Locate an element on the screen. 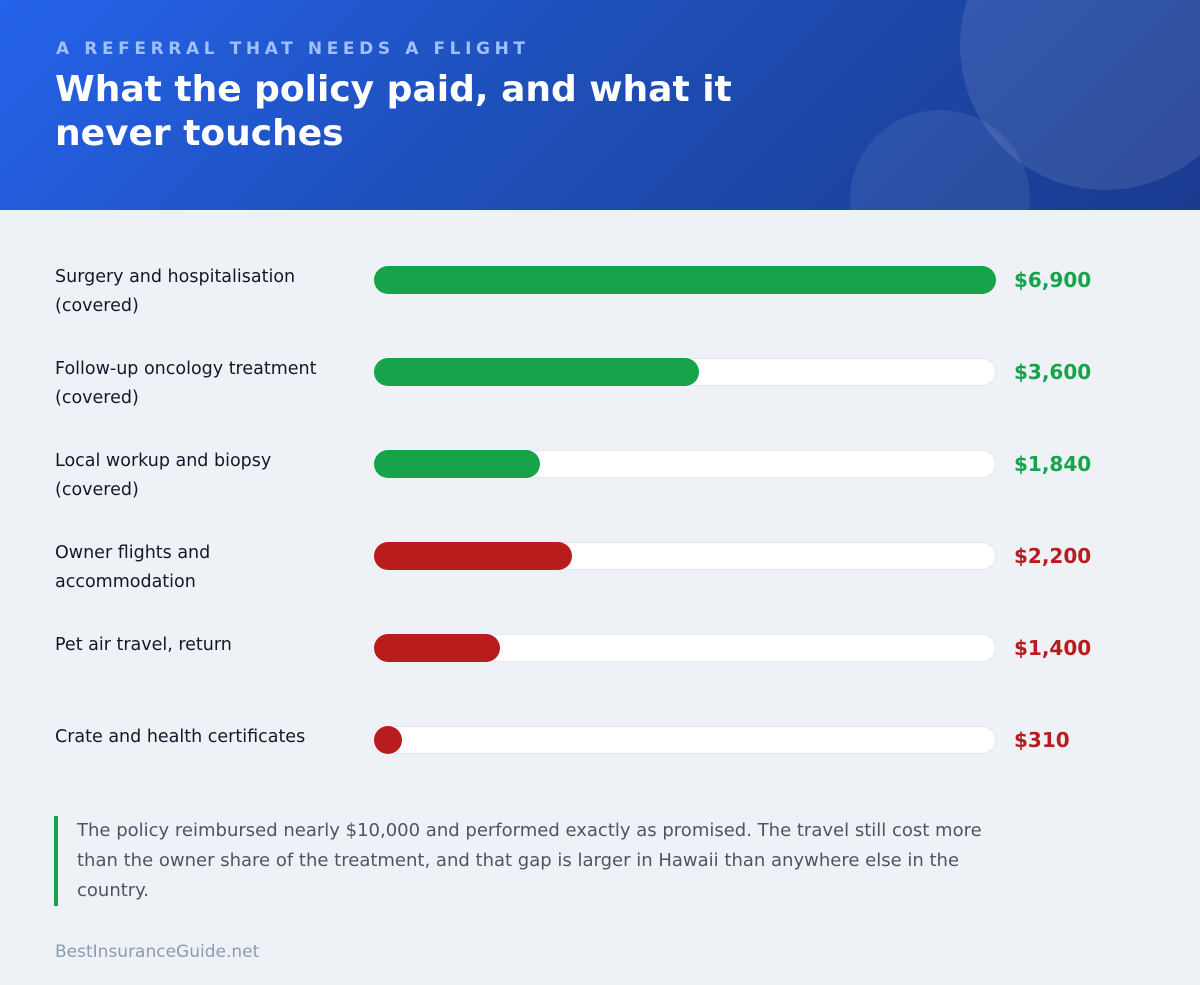  category-label: Local workup and biopsy (covered) is located at coordinates (163, 475).